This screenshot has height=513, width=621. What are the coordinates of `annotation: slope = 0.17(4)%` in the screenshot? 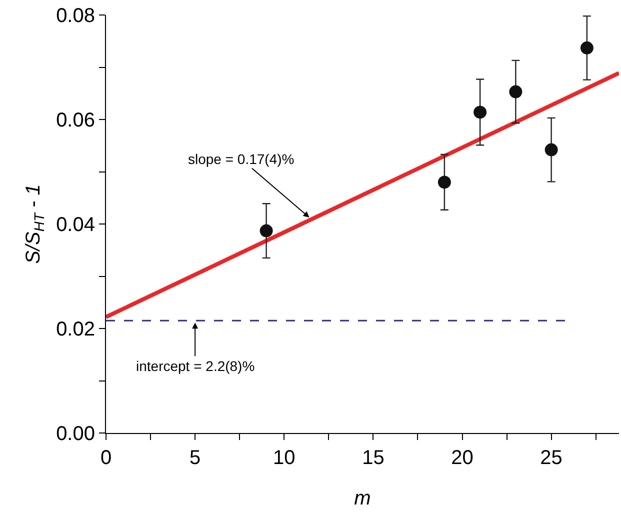 It's located at (241, 159).